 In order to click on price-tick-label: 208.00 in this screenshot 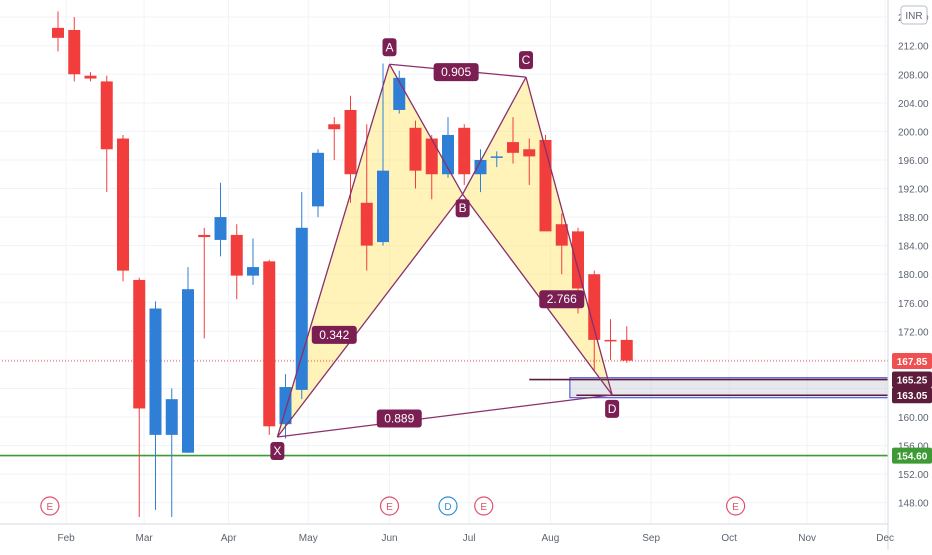, I will do `click(913, 75)`.